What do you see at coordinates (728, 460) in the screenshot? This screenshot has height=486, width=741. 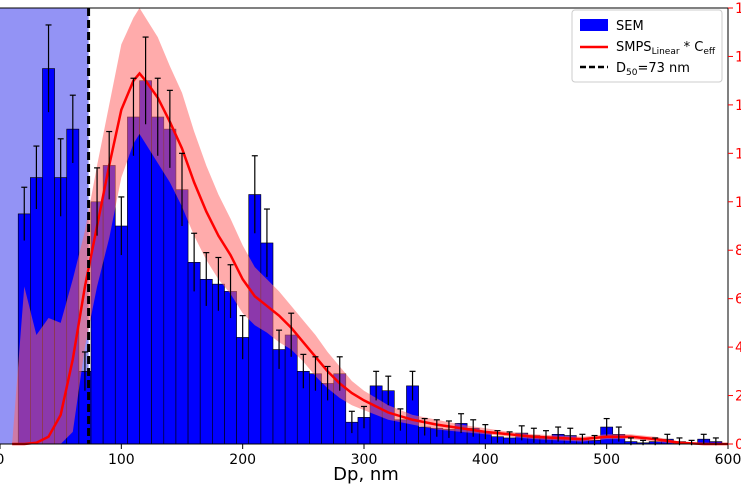 I see `x-tick-label: 600` at bounding box center [728, 460].